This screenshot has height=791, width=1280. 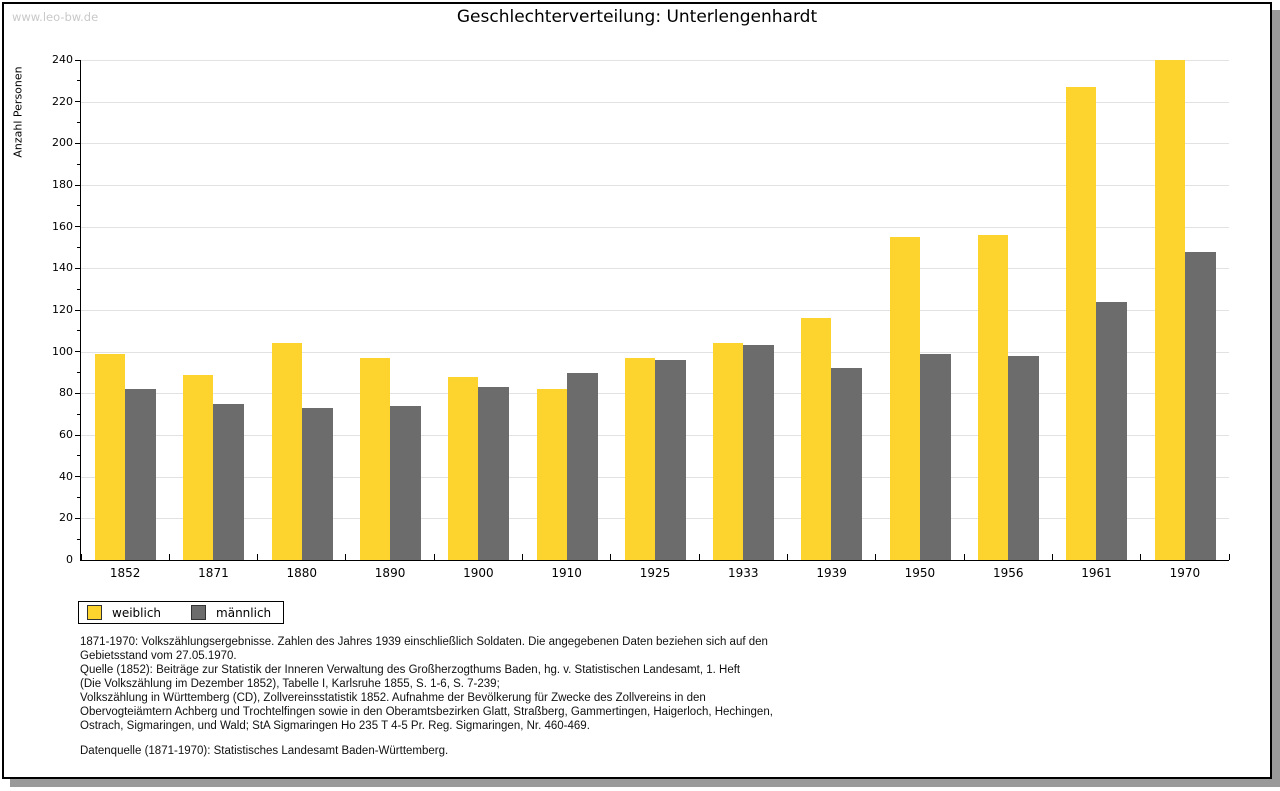 I want to click on x-axis-label: 1939, so click(x=831, y=573).